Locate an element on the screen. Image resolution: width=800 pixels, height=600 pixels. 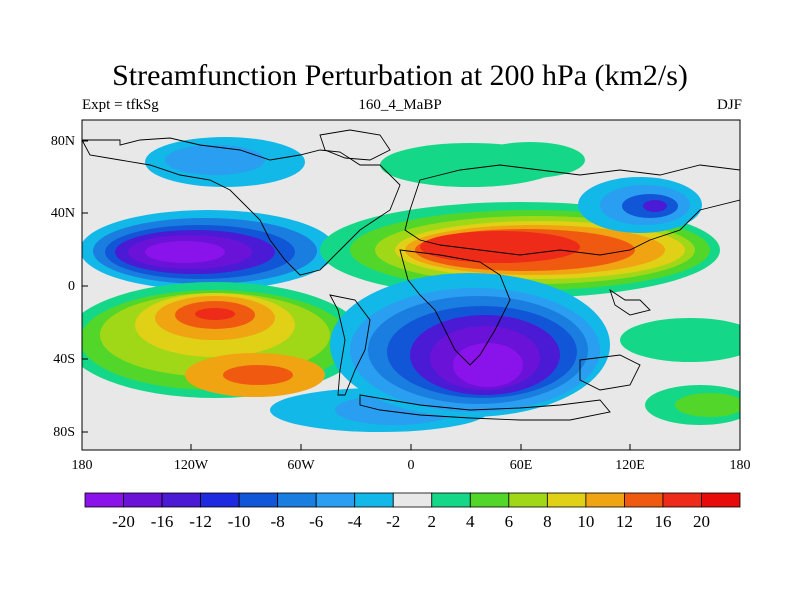
lon-label-120e: 120E is located at coordinates (630, 465).